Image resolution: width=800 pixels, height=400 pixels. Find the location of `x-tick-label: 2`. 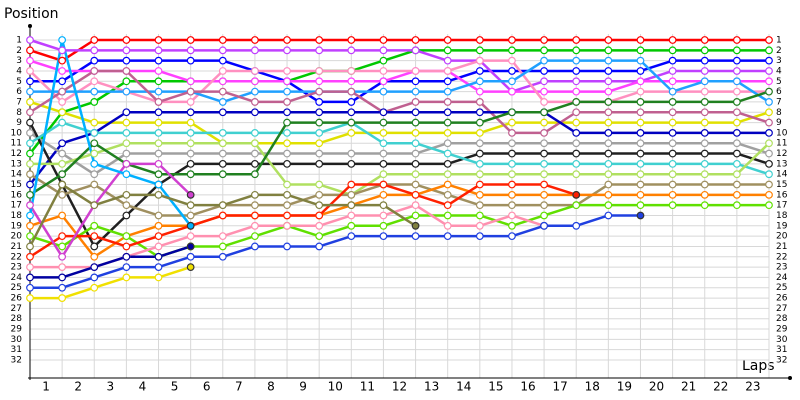

x-tick-label: 2 is located at coordinates (78, 387).